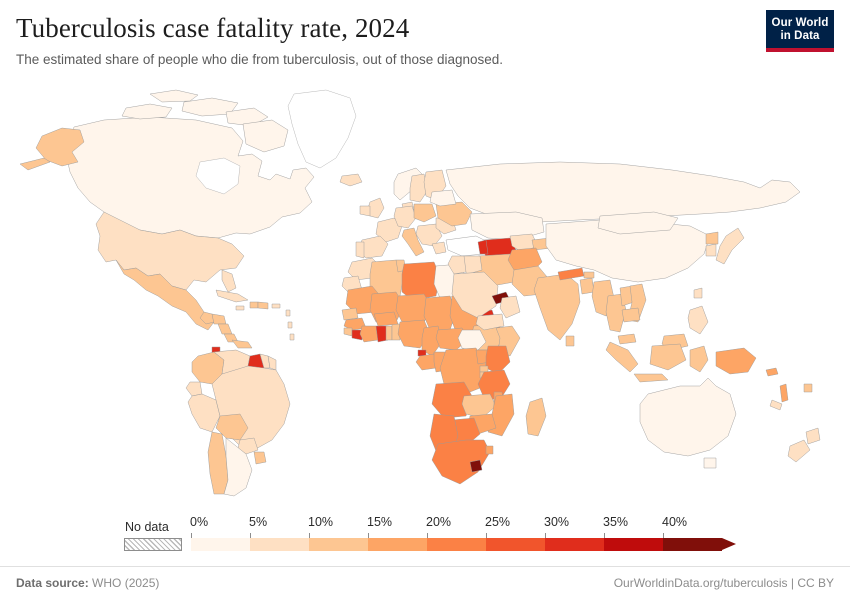 The width and height of the screenshot is (850, 600). Describe the element at coordinates (348, 332) in the screenshot. I see `country-sierra-leone` at that location.